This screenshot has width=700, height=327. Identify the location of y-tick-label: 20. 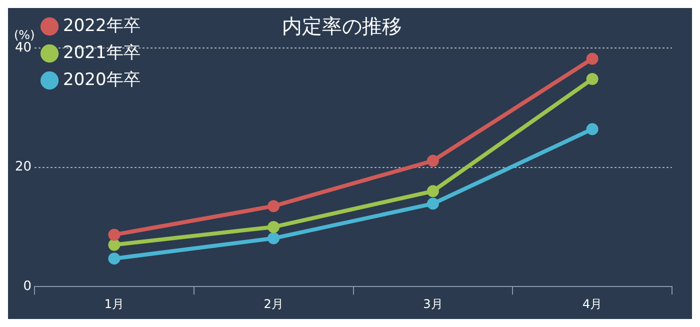
(23, 167).